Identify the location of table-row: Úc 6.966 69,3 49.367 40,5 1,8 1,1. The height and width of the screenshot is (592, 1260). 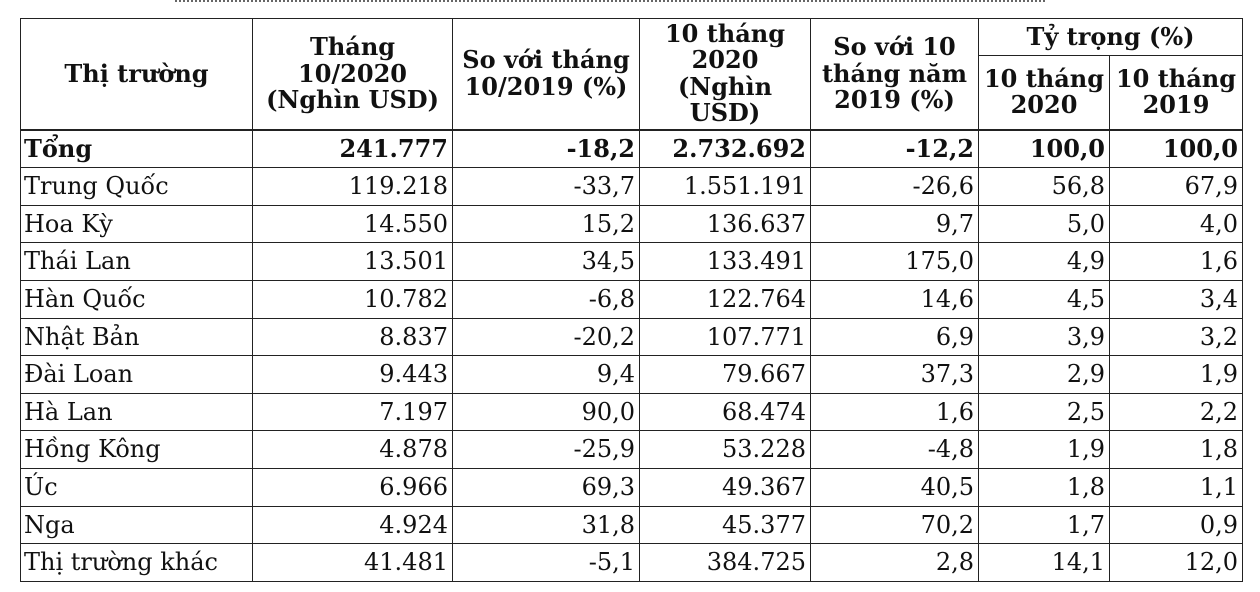
(631, 487).